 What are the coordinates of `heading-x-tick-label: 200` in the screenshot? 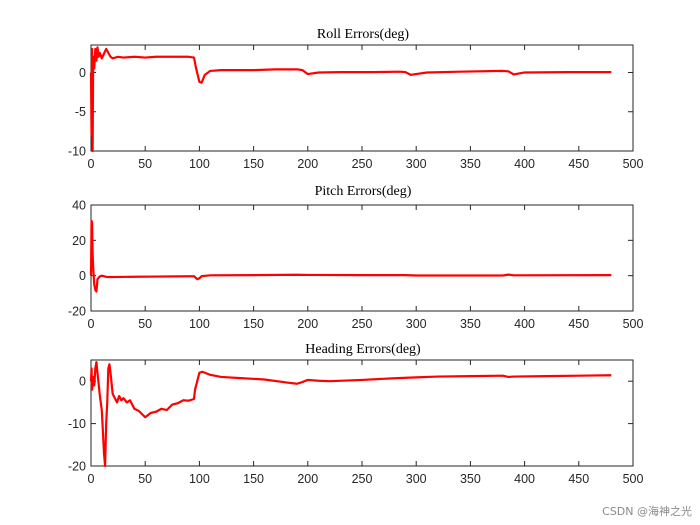 It's located at (307, 479).